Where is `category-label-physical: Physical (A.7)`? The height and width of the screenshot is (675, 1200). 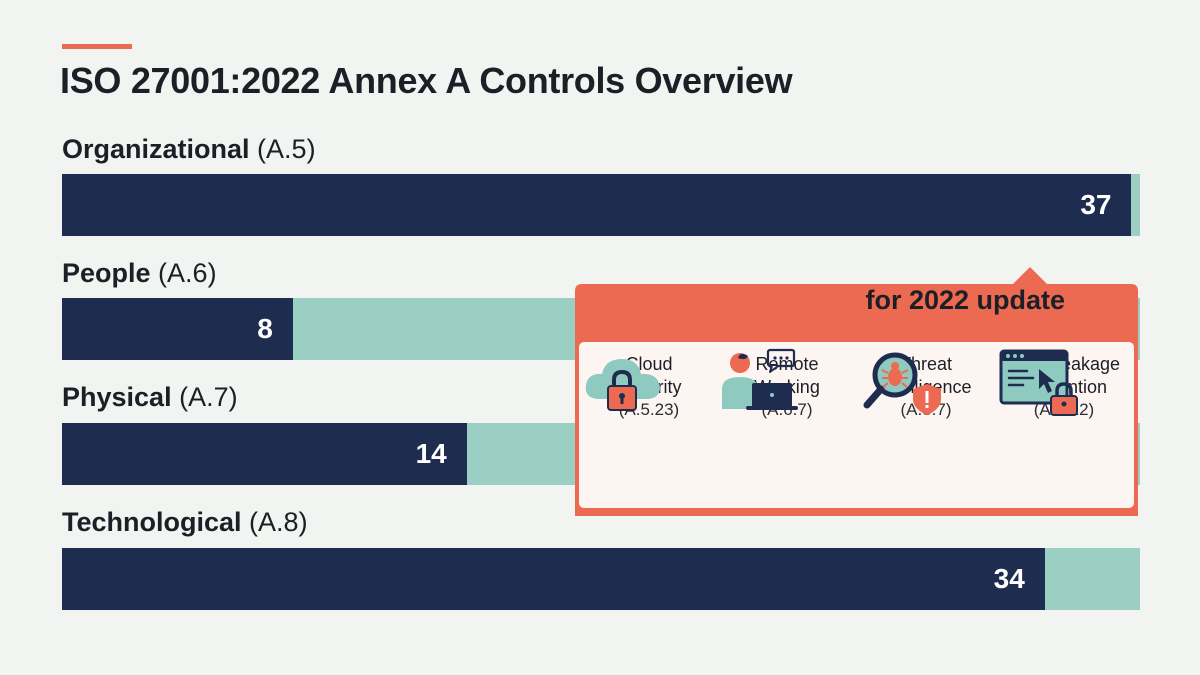
category-label-physical: Physical (A.7) is located at coordinates (150, 397).